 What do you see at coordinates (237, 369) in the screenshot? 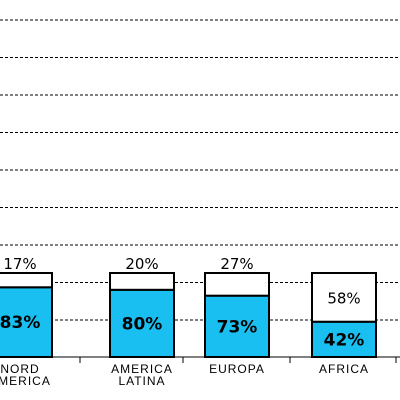
I see `category-label: EUROPA` at bounding box center [237, 369].